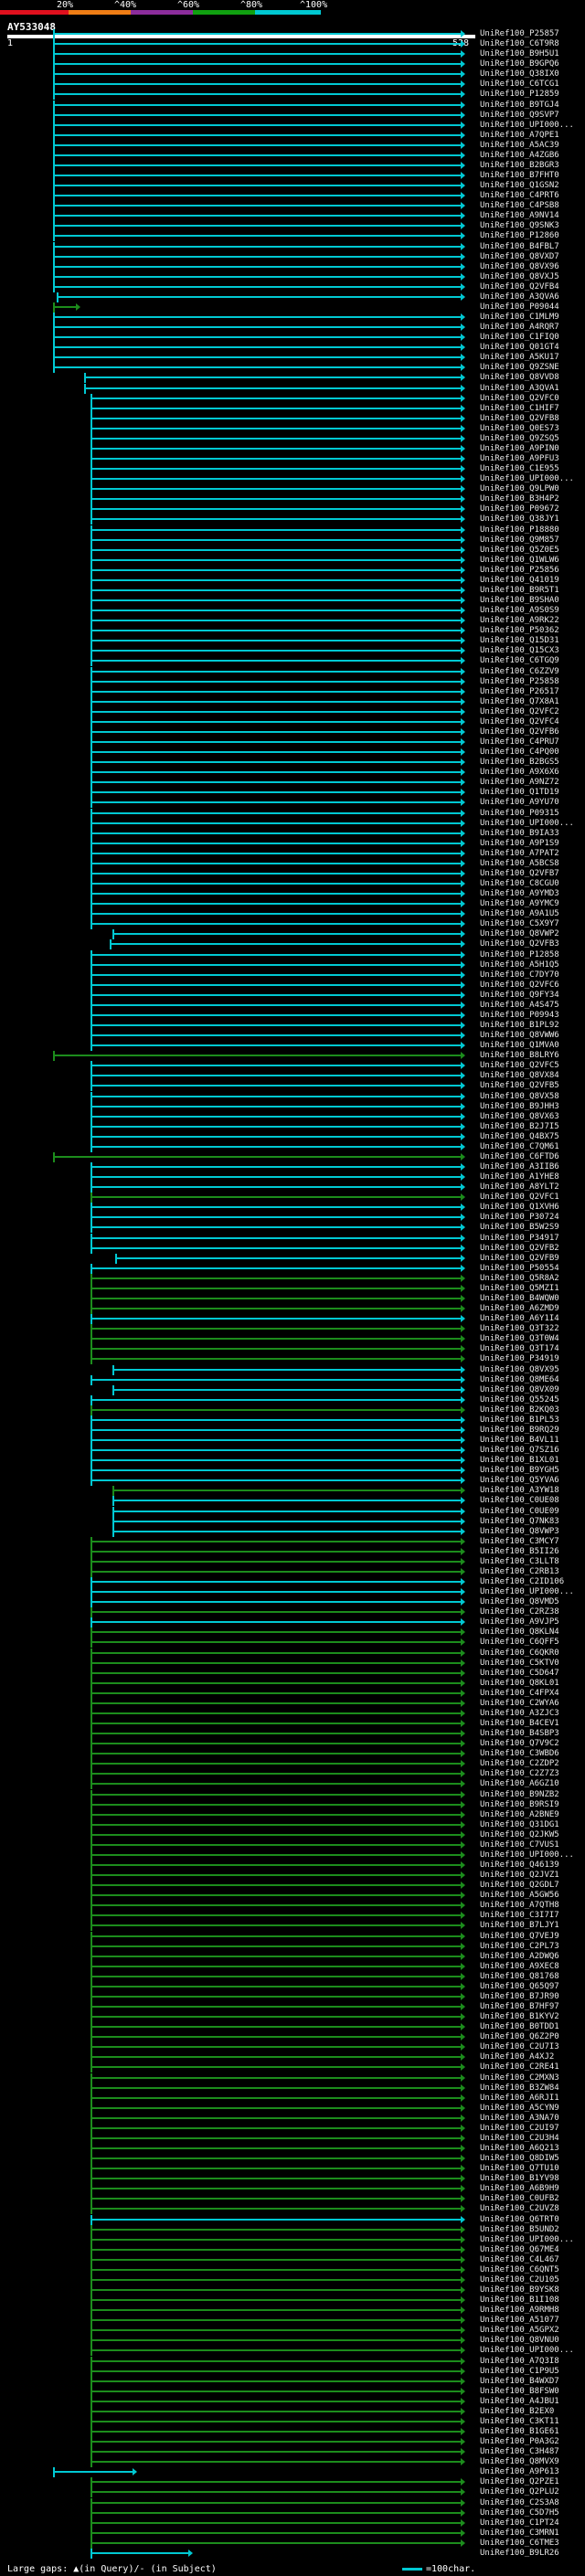  Describe the element at coordinates (519, 216) in the screenshot. I see `hit-label: UniRef100_A9NV14` at that location.